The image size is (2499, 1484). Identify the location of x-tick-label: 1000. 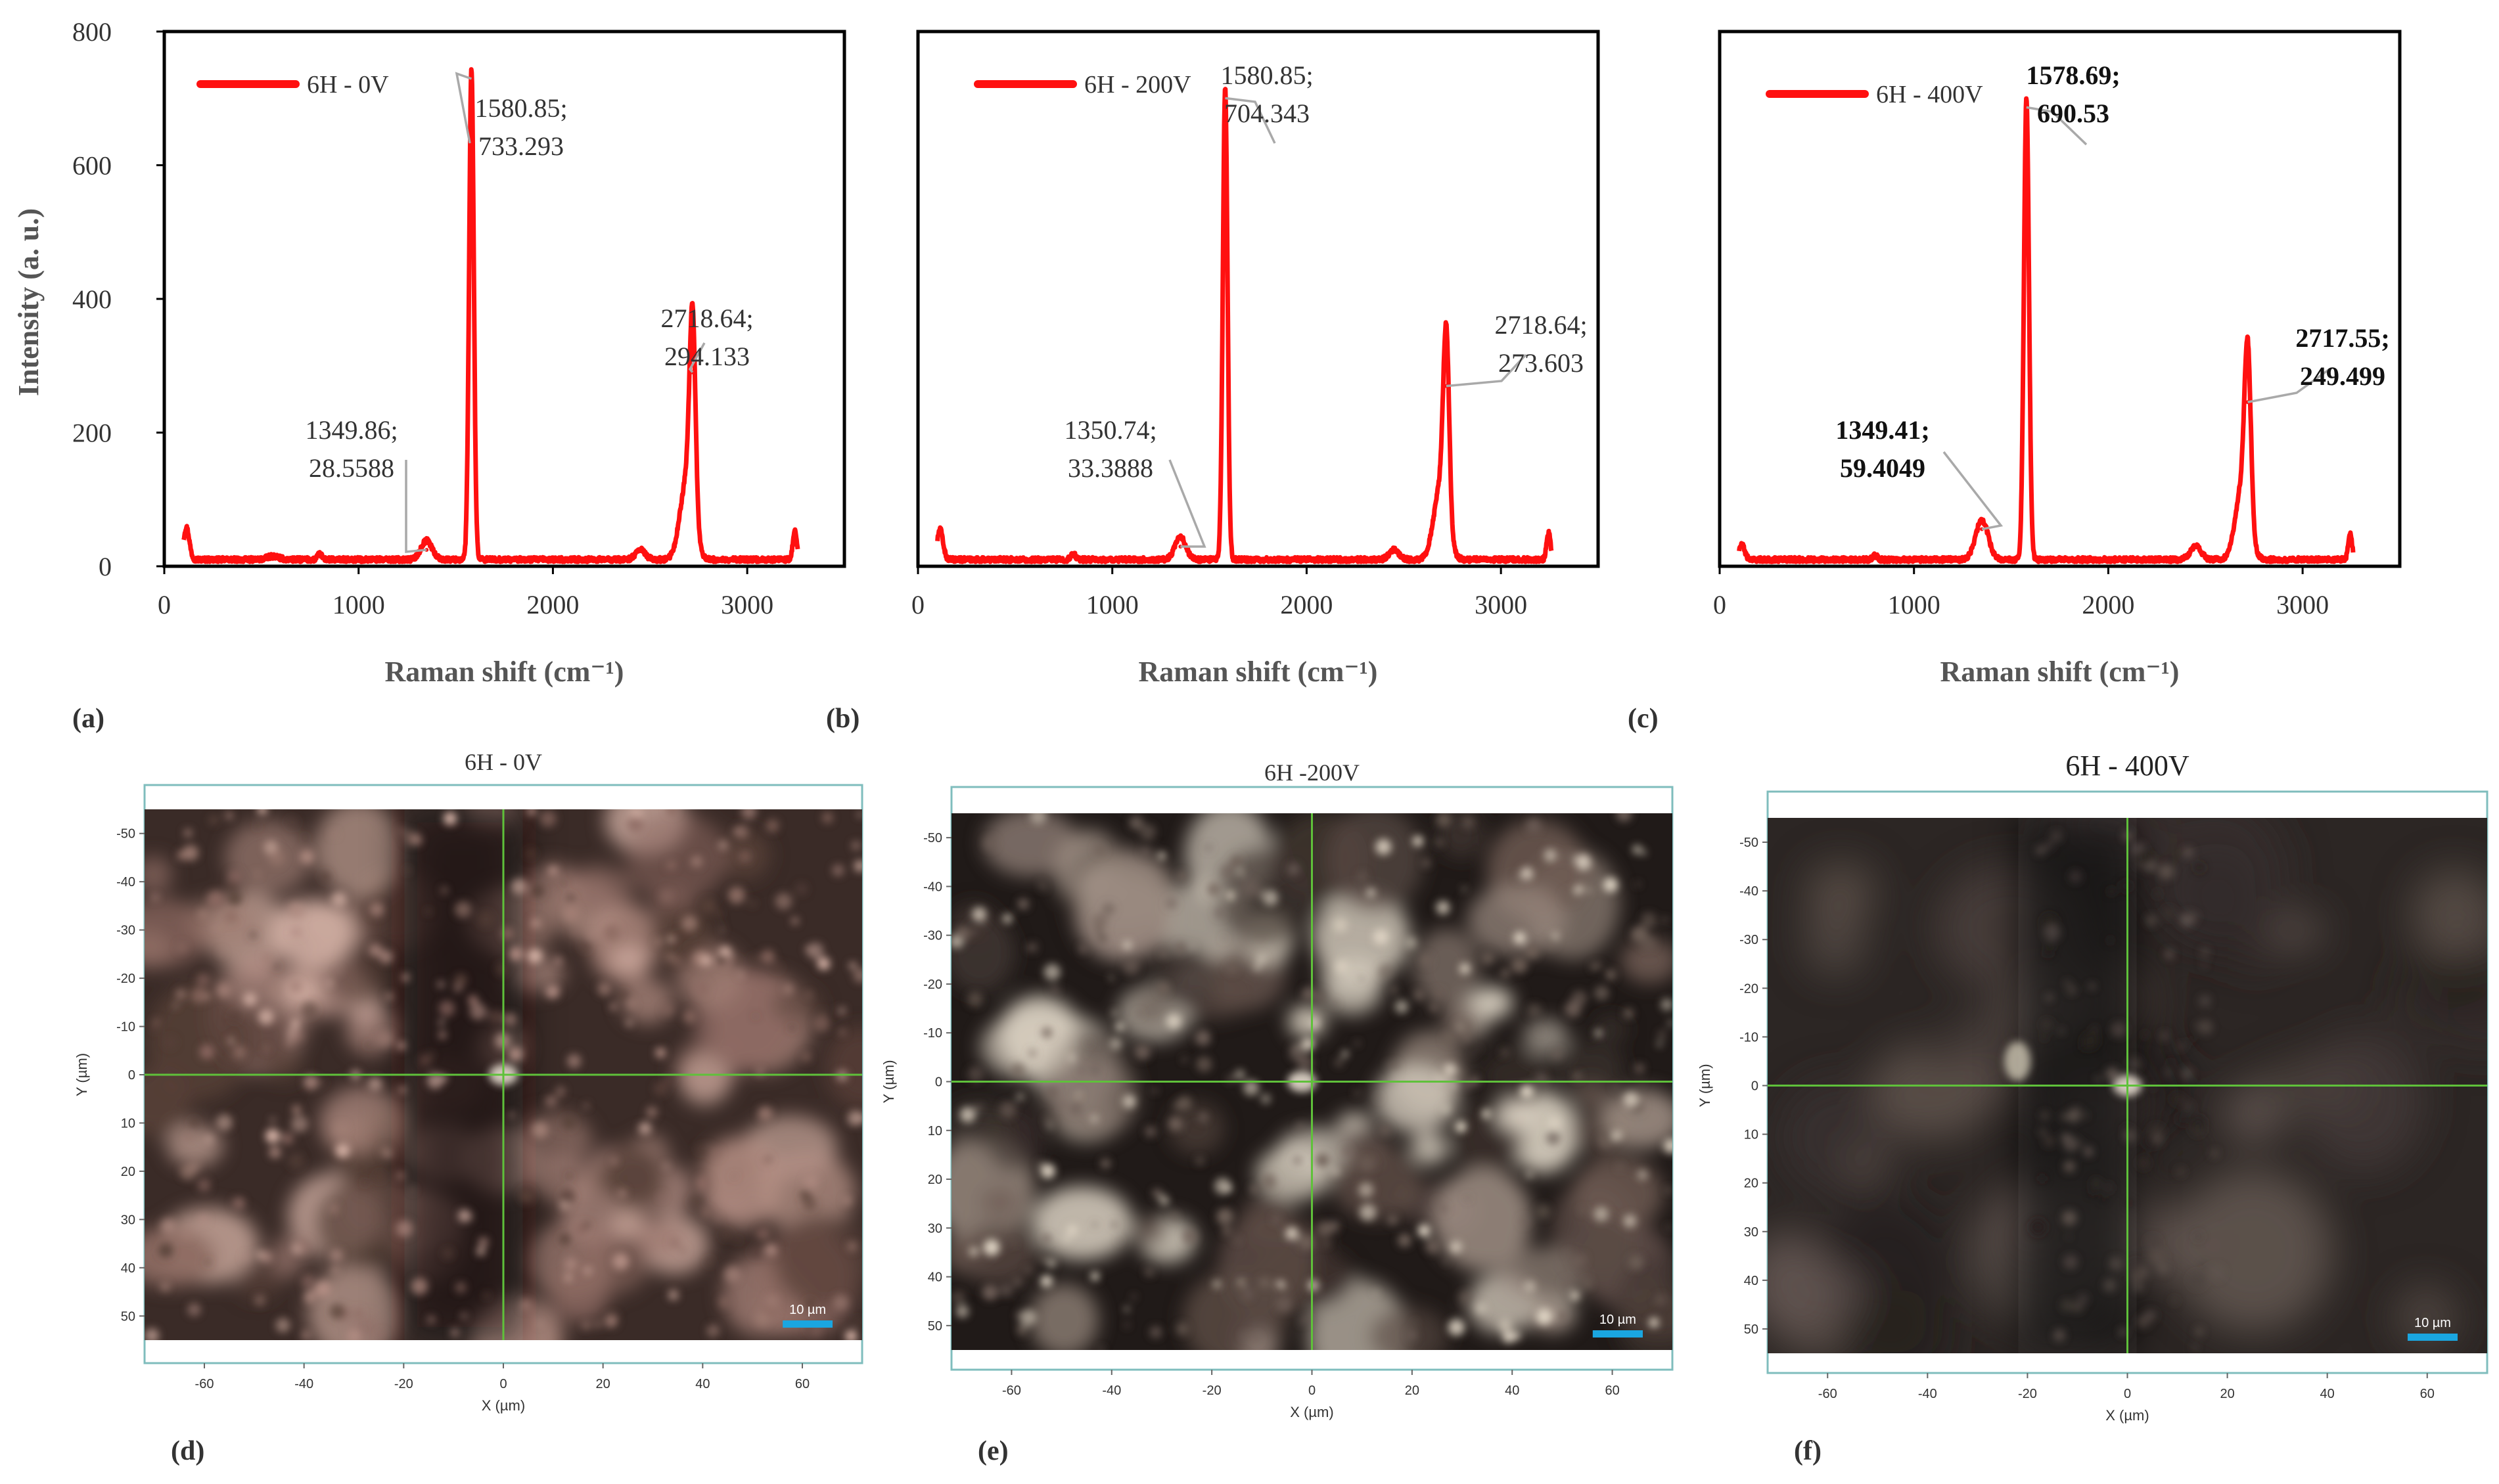
(358, 604).